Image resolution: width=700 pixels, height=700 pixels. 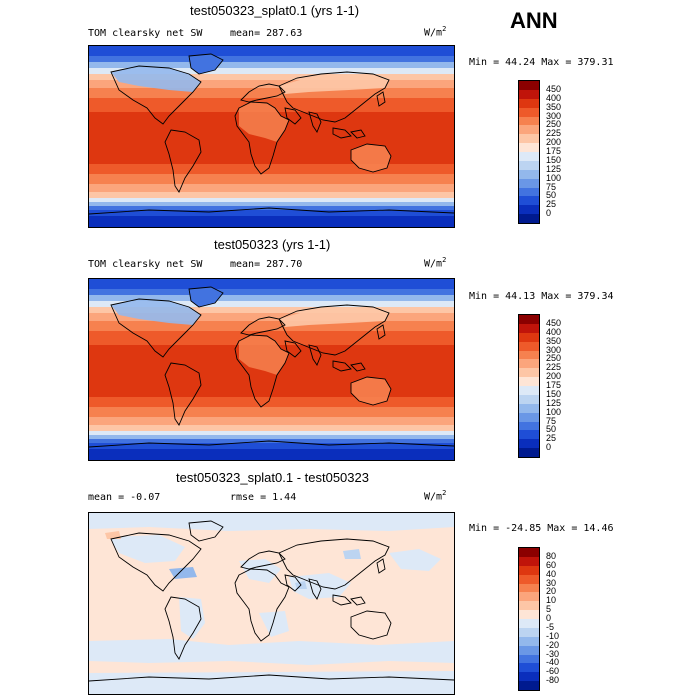 I want to click on panel1-variable: TOM clearsky net SW, so click(x=145, y=33).